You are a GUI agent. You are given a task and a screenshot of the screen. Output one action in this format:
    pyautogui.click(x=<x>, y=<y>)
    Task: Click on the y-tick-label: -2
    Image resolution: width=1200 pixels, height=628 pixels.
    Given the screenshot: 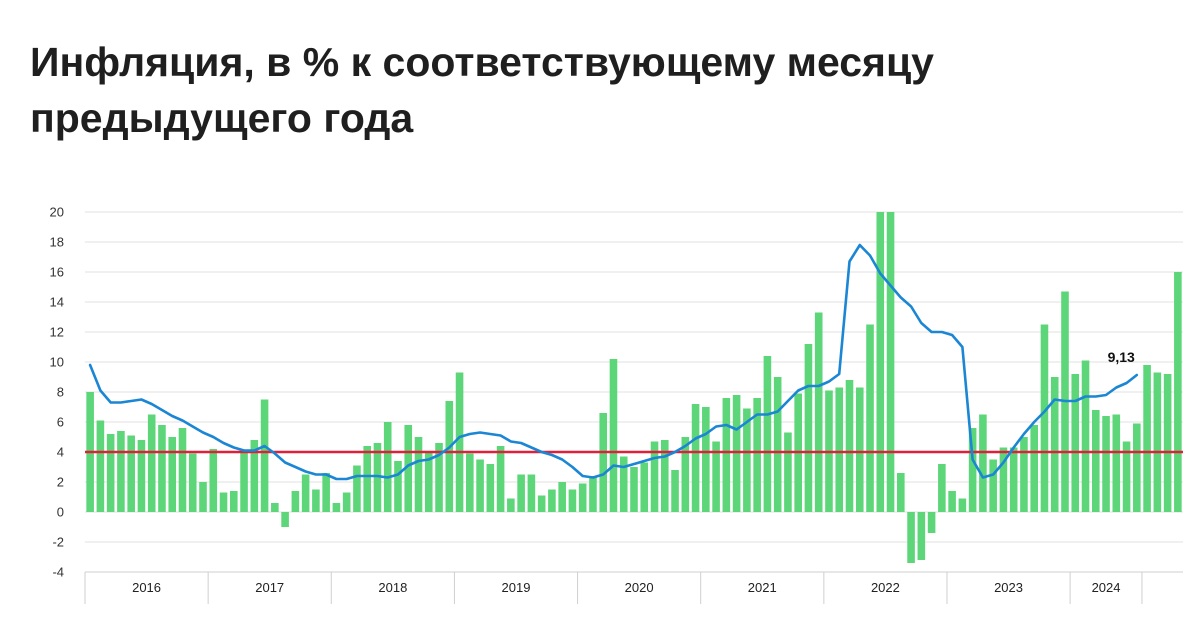 What is the action you would take?
    pyautogui.click(x=58, y=542)
    